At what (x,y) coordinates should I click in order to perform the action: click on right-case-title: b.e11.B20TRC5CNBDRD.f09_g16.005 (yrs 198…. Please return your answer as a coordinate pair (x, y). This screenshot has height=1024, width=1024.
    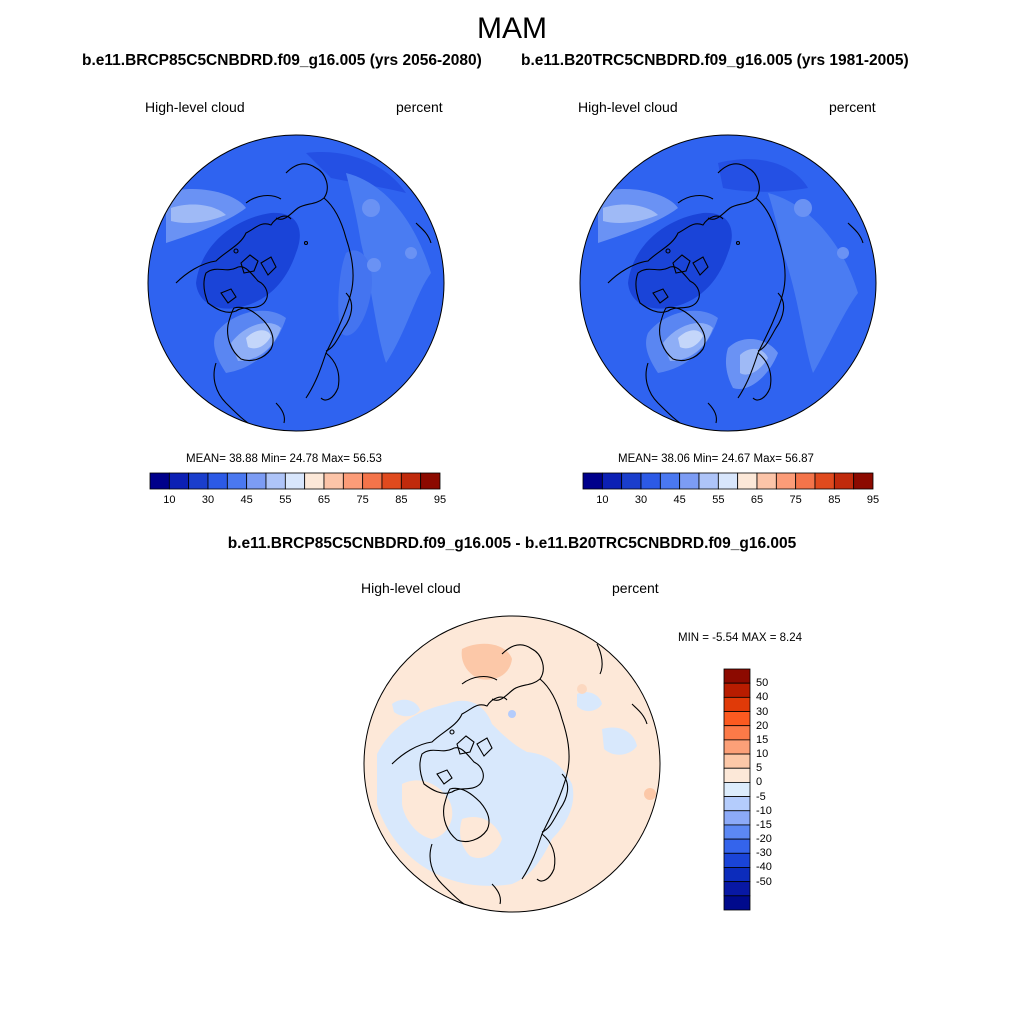
    Looking at the image, I should click on (715, 60).